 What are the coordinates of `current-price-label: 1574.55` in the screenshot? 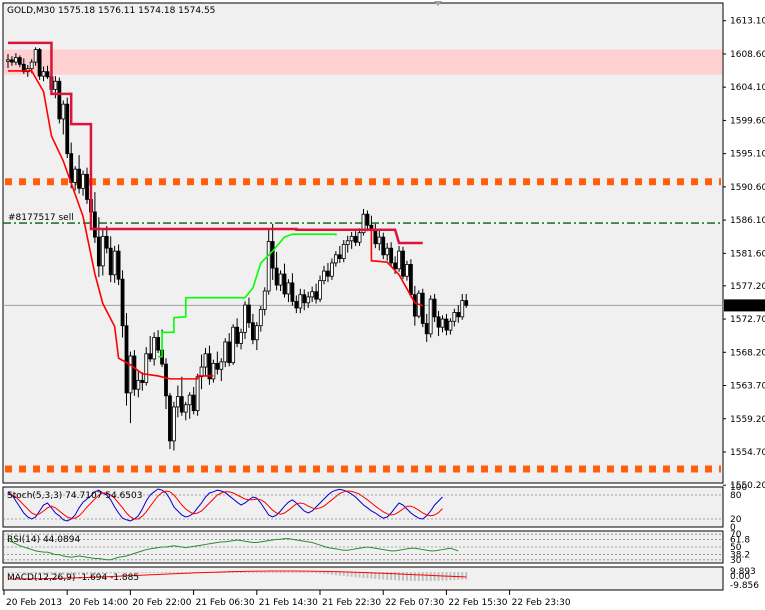 It's located at (747, 306).